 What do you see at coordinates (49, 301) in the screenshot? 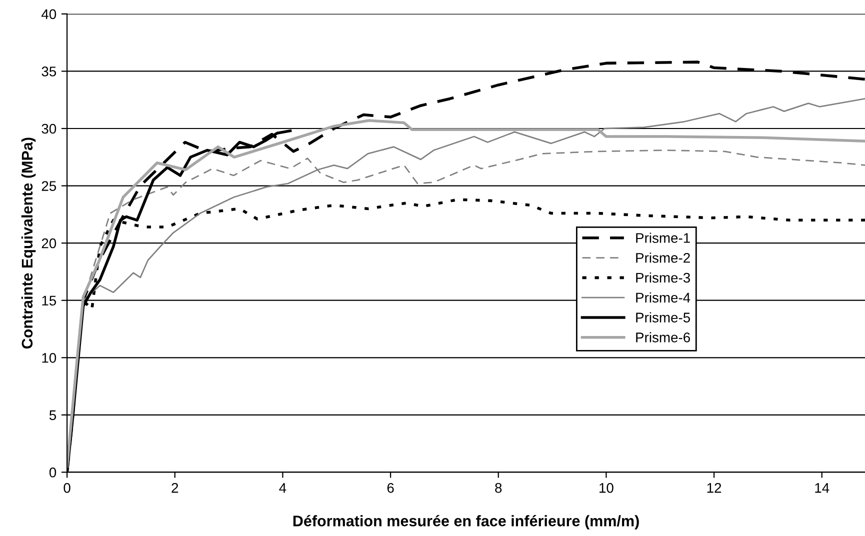
I see `y-tick-label: 15` at bounding box center [49, 301].